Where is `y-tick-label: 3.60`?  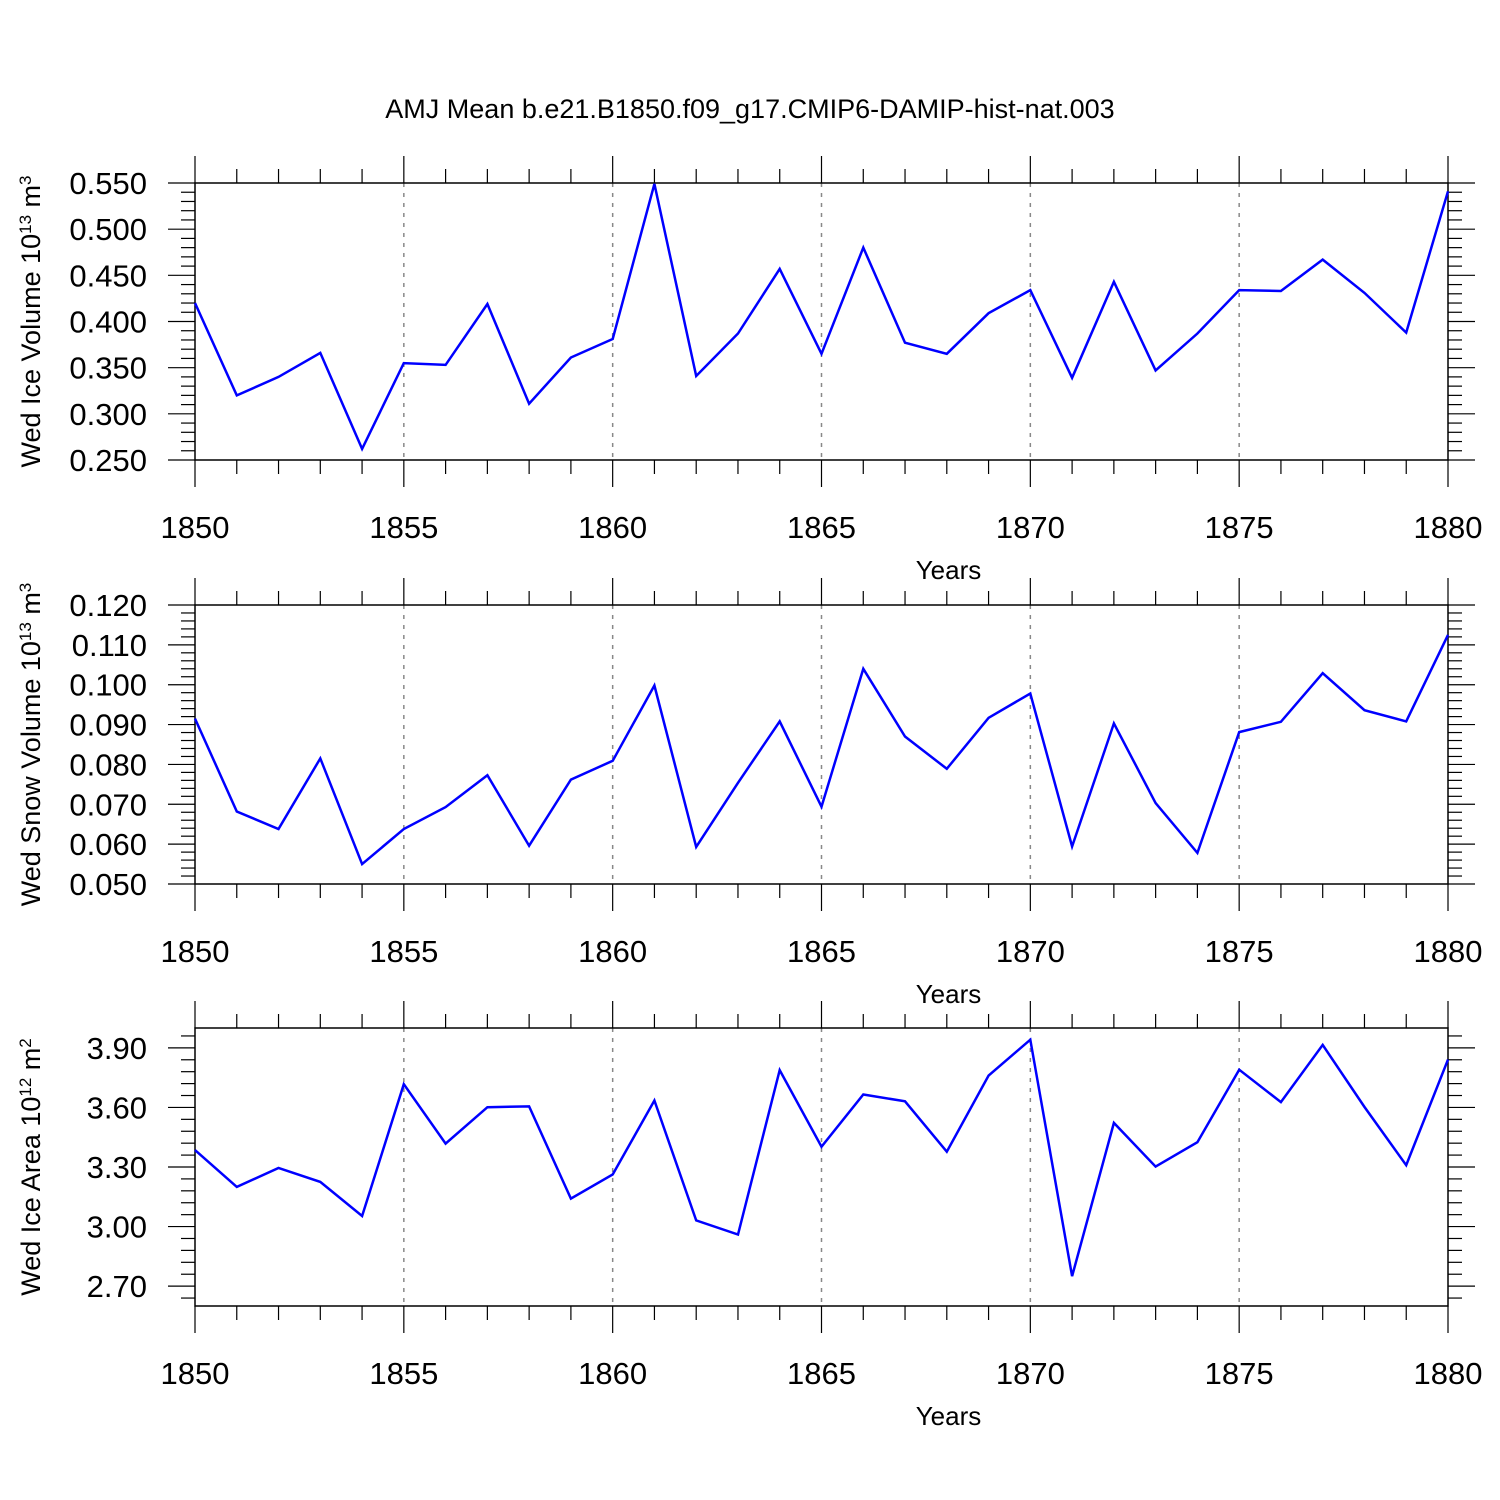
y-tick-label: 3.60 is located at coordinates (117, 1107).